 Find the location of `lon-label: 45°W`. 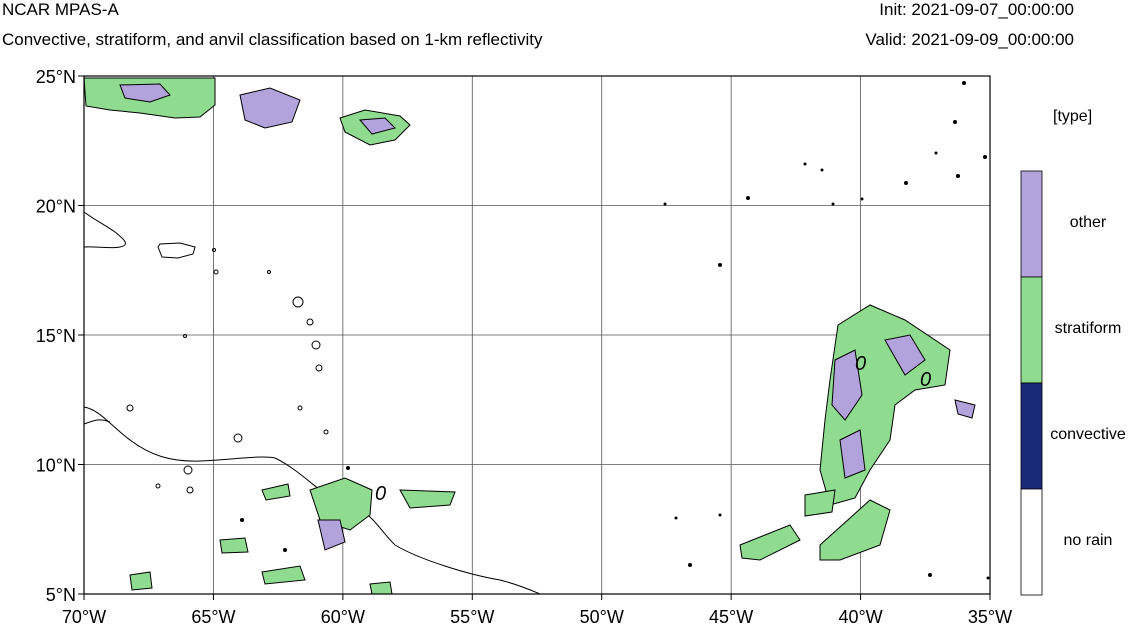

lon-label: 45°W is located at coordinates (731, 617).